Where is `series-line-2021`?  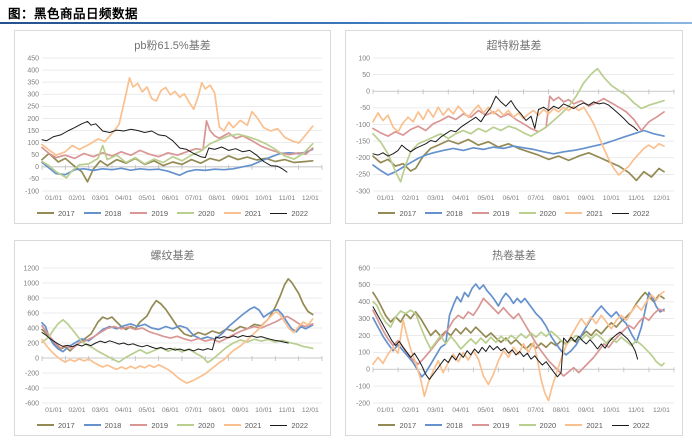 series-line-2021 is located at coordinates (518, 140).